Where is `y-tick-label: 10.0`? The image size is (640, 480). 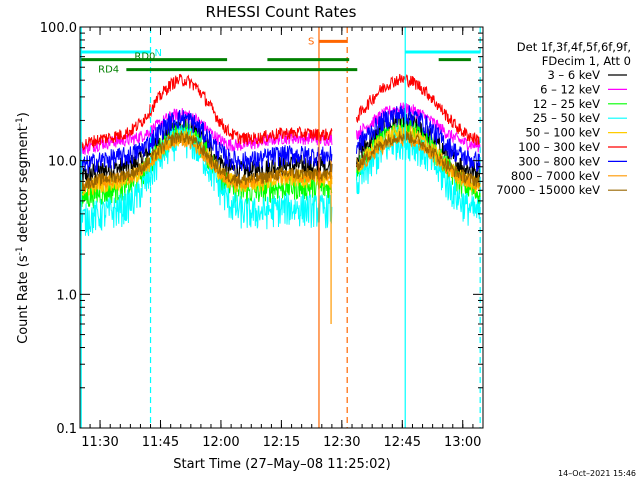 y-tick-label: 10.0 is located at coordinates (62, 162).